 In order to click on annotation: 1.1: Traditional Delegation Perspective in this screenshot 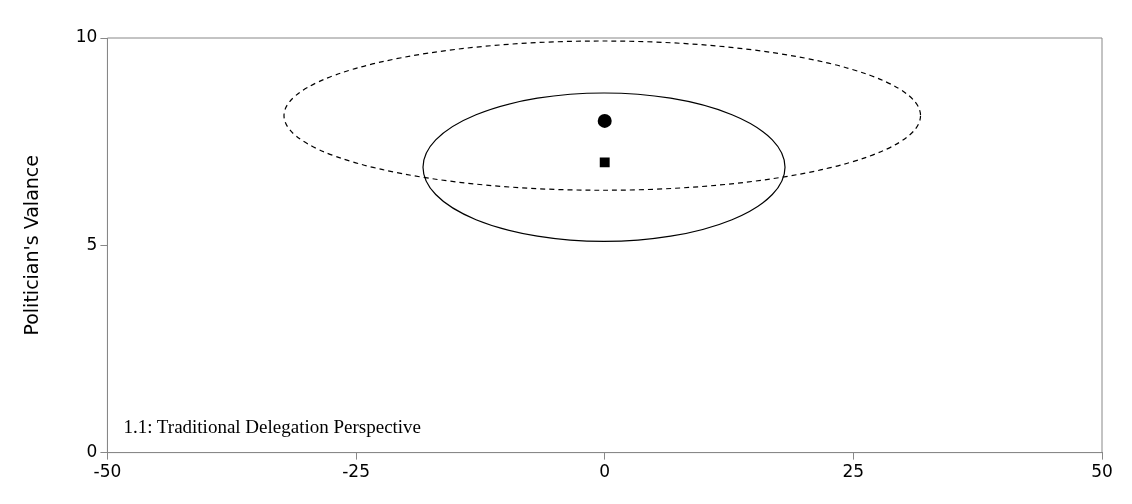, I will do `click(272, 426)`.